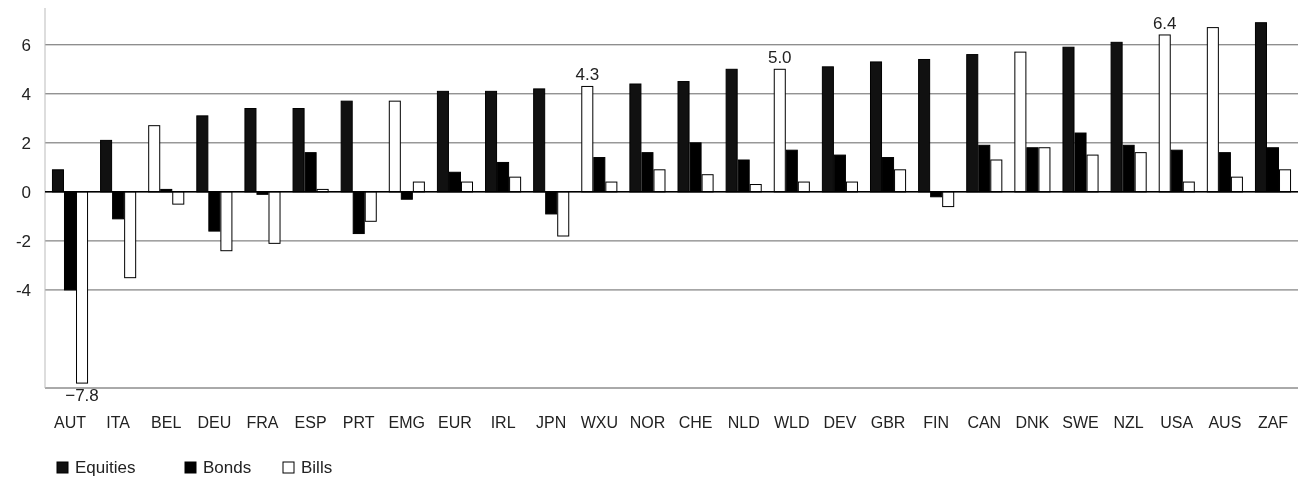 This screenshot has width=1306, height=493. Describe the element at coordinates (26, 94) in the screenshot. I see `y-tick-label: 4` at that location.